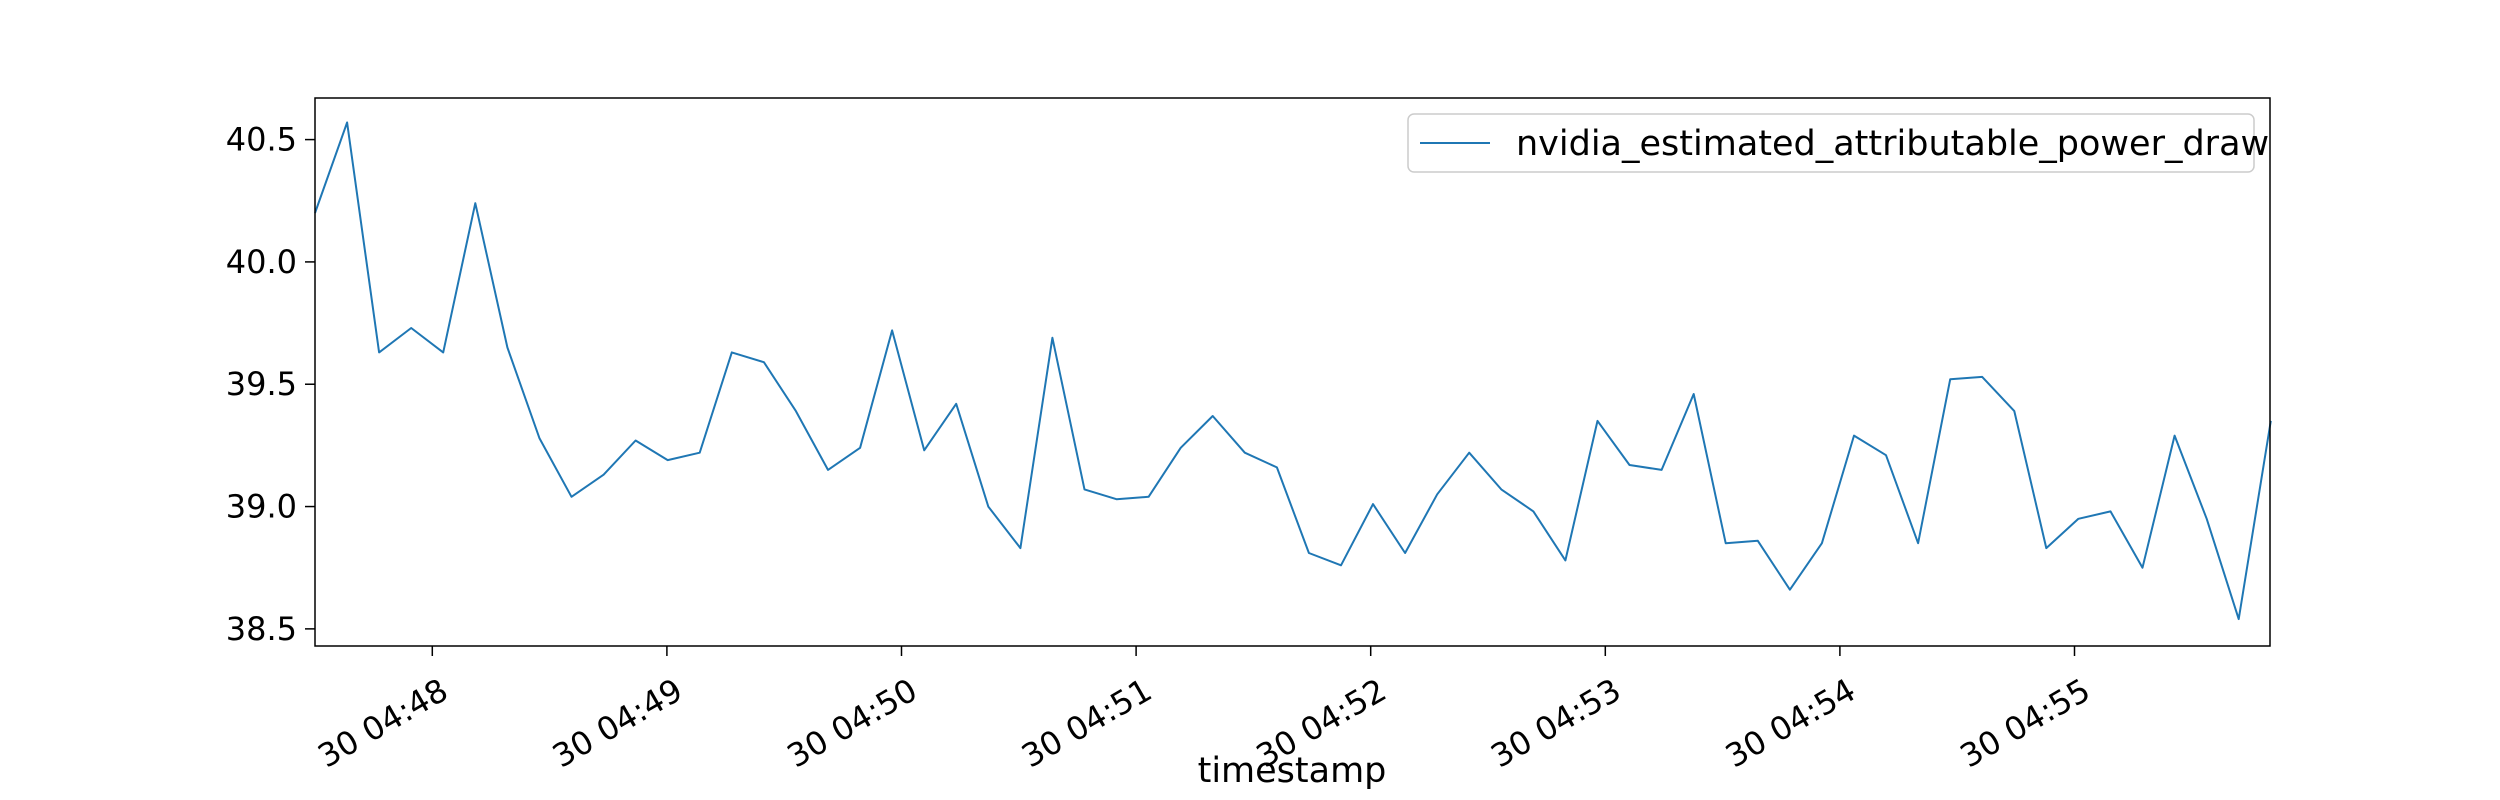 The width and height of the screenshot is (2500, 800). Describe the element at coordinates (2025, 723) in the screenshot. I see `x-tick-label: 30 04:55` at that location.